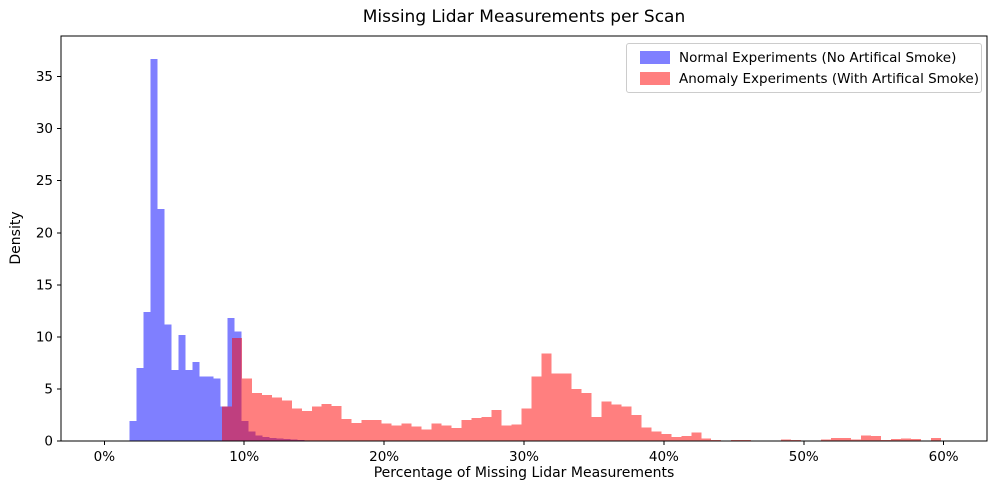 The height and width of the screenshot is (500, 1000). Describe the element at coordinates (655, 78) in the screenshot. I see `legend-swatch-anomaly-icon` at that location.